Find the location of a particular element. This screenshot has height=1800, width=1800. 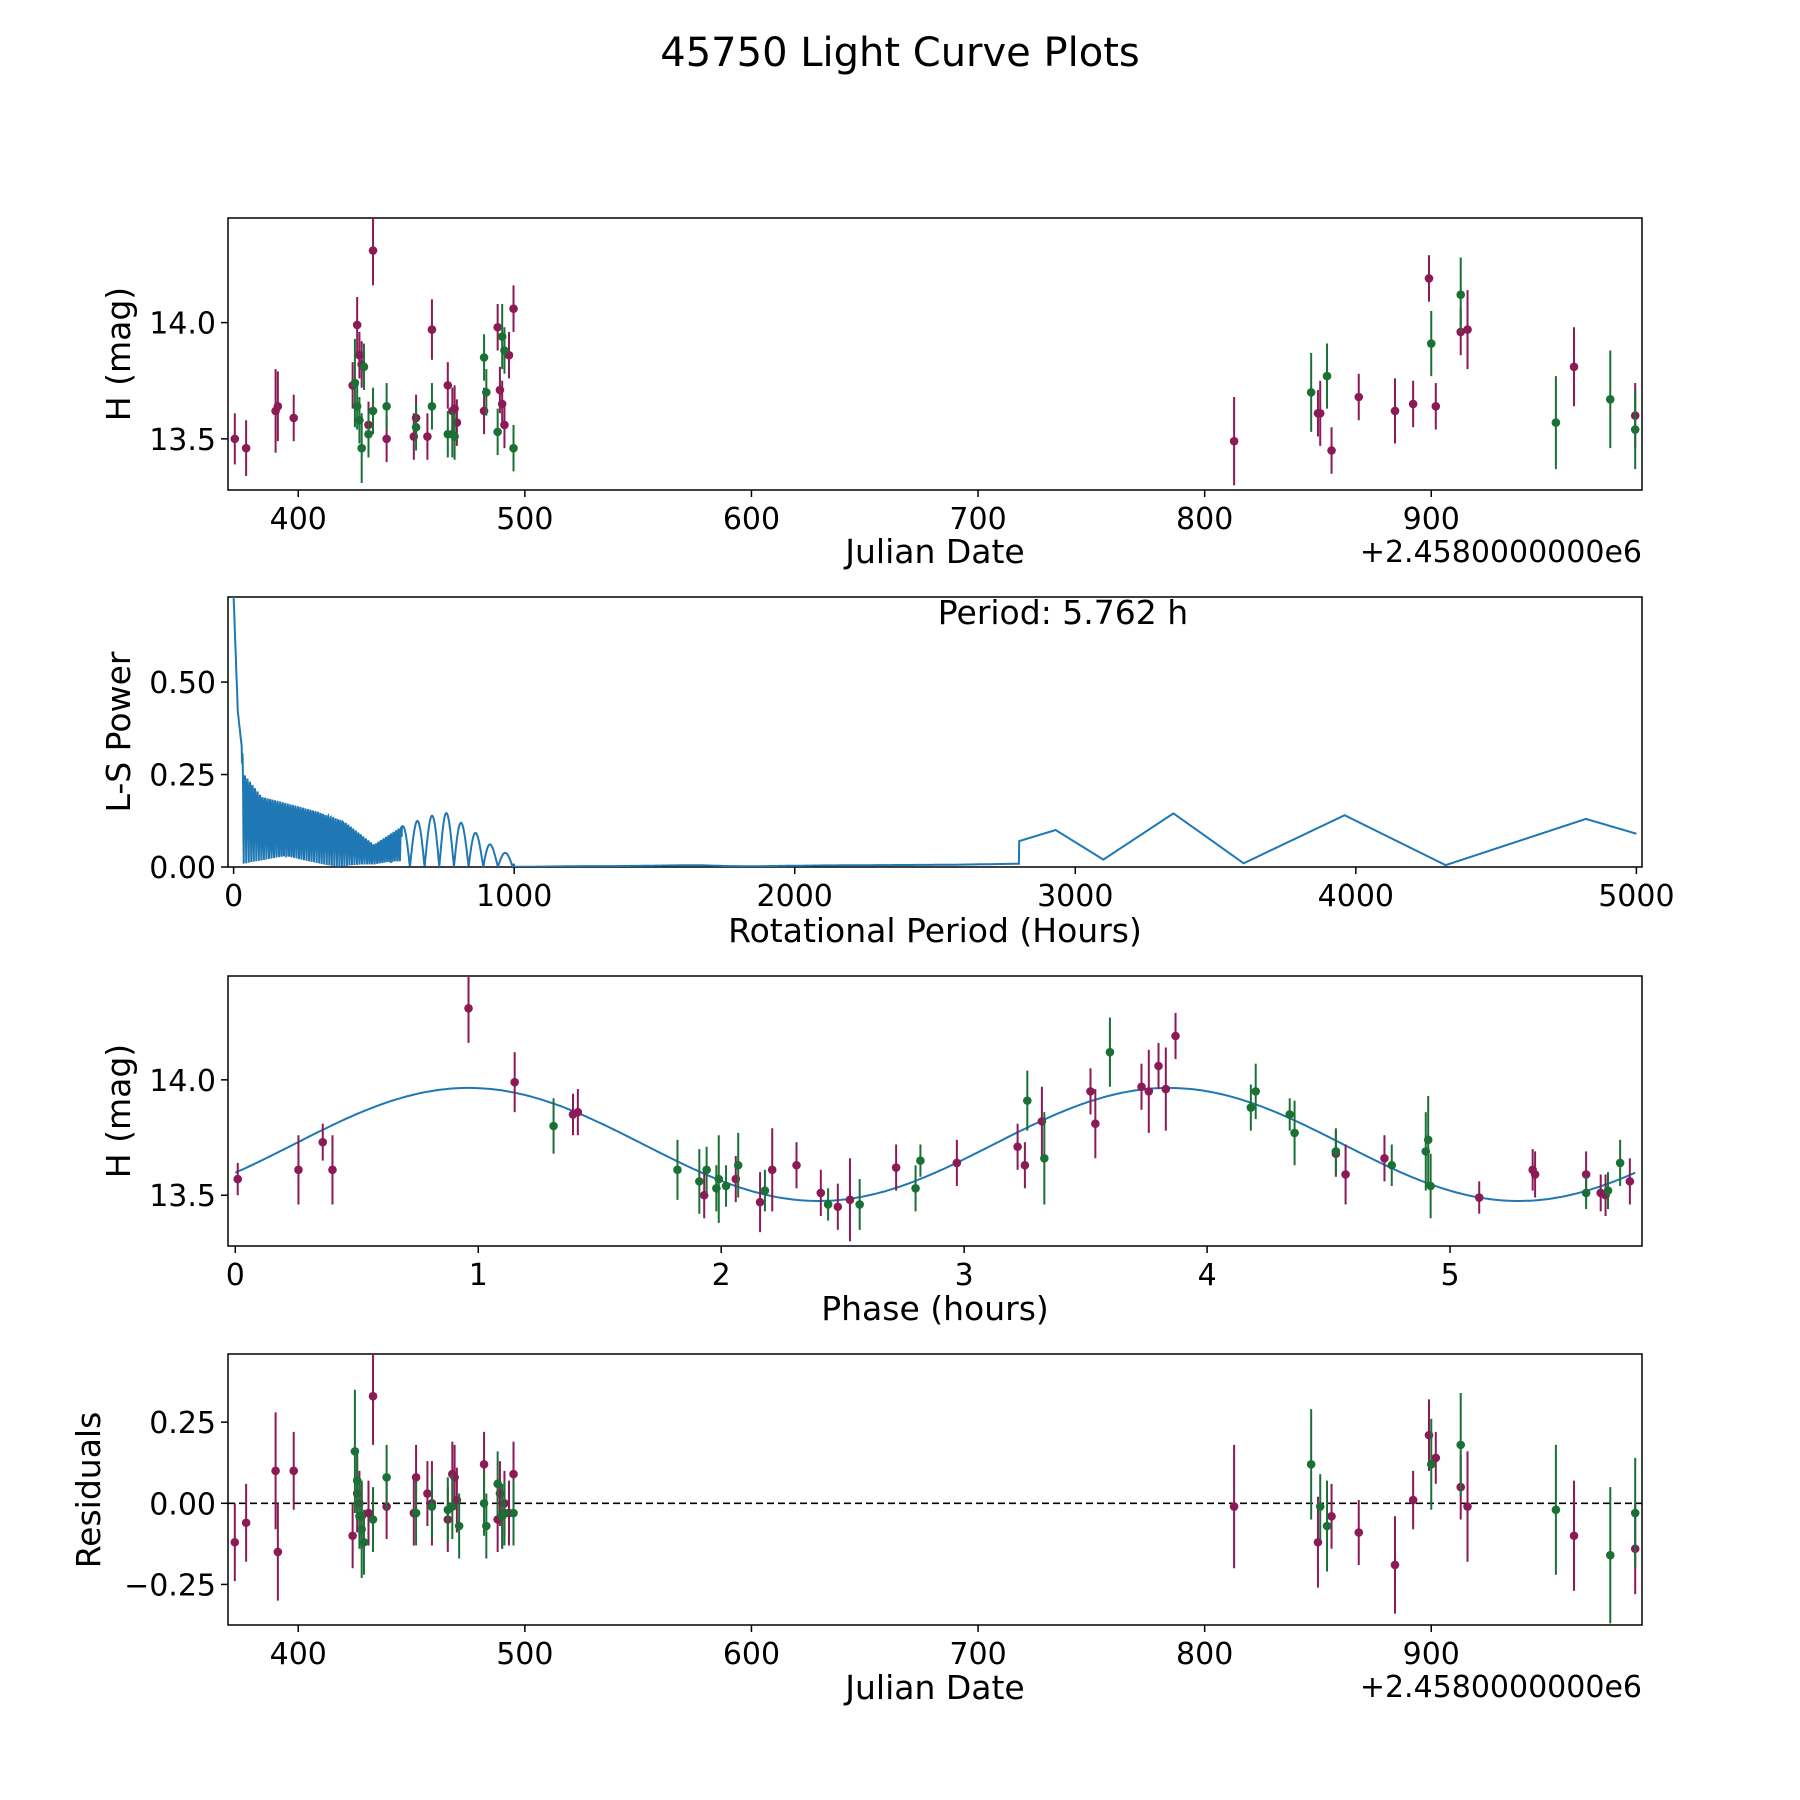

lightcurve-xtick-label: 600 is located at coordinates (751, 519).